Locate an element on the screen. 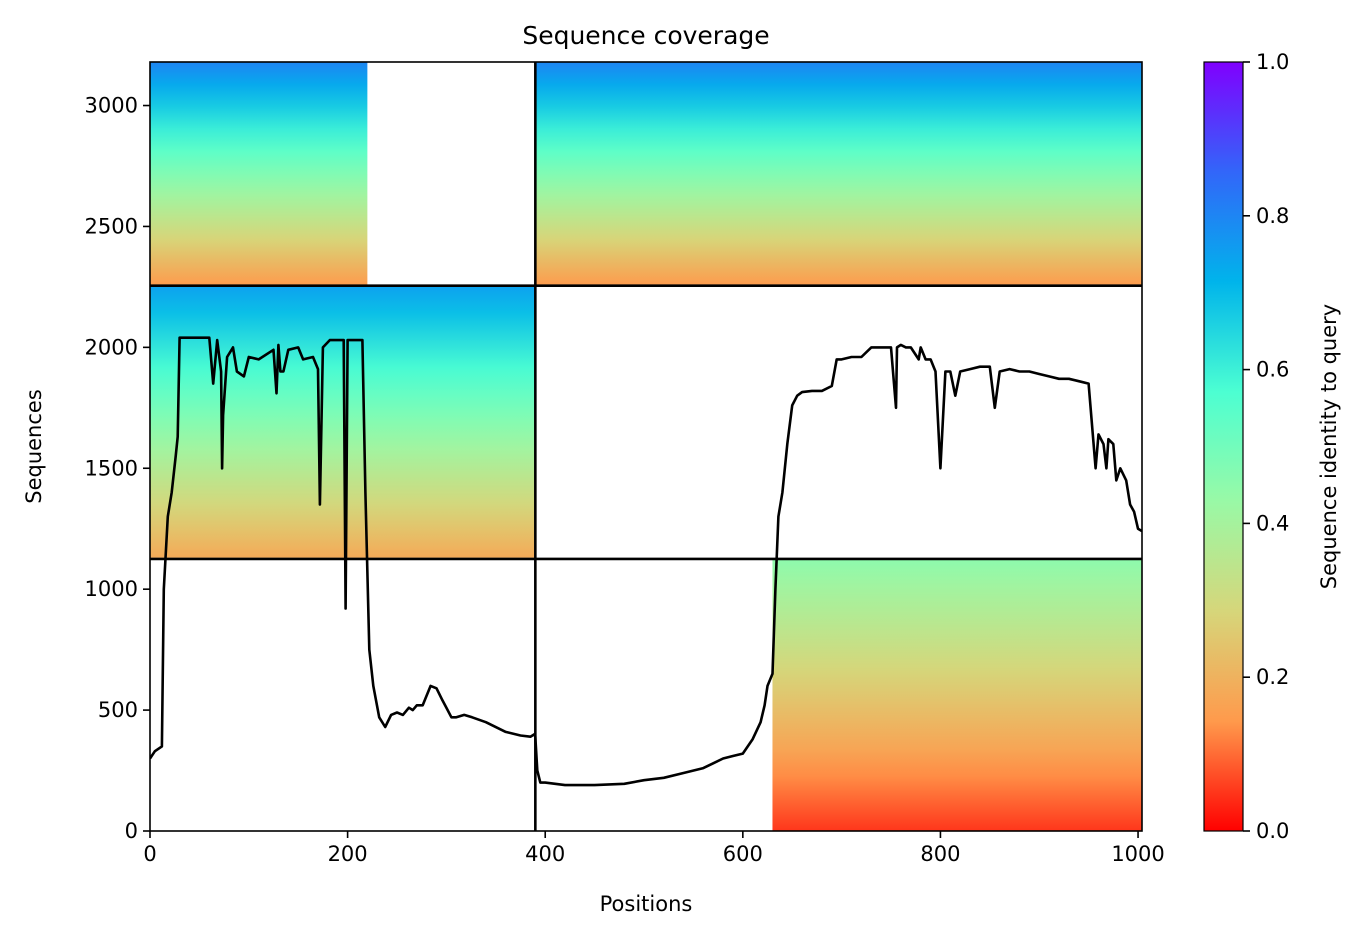 Image resolution: width=1364 pixels, height=939 pixels. y-tick-label: 500 is located at coordinates (118, 710).